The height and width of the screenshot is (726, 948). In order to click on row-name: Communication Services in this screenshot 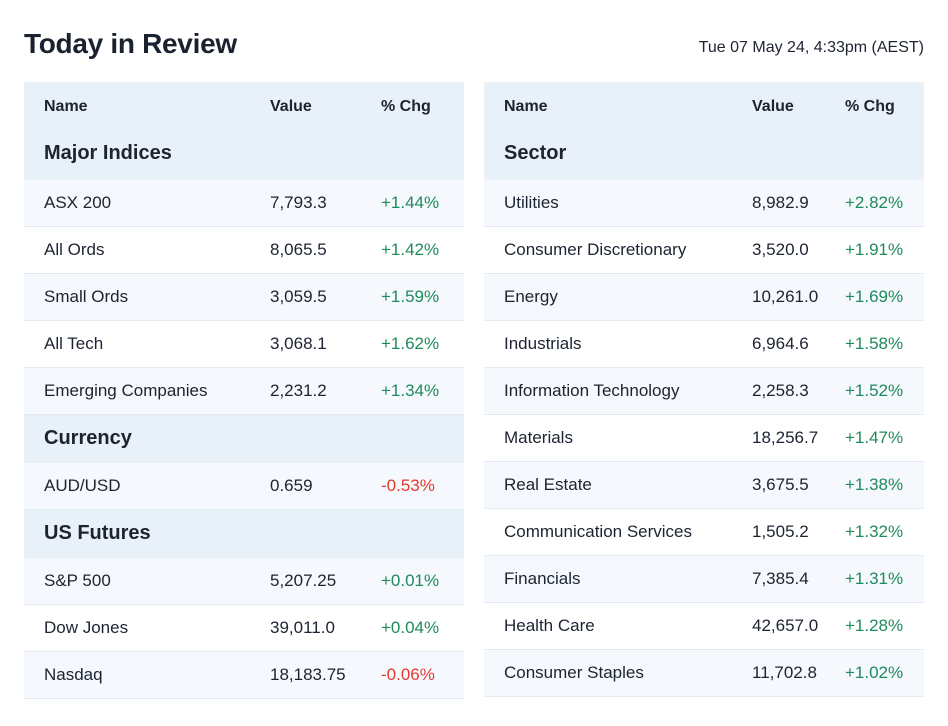, I will do `click(598, 531)`.